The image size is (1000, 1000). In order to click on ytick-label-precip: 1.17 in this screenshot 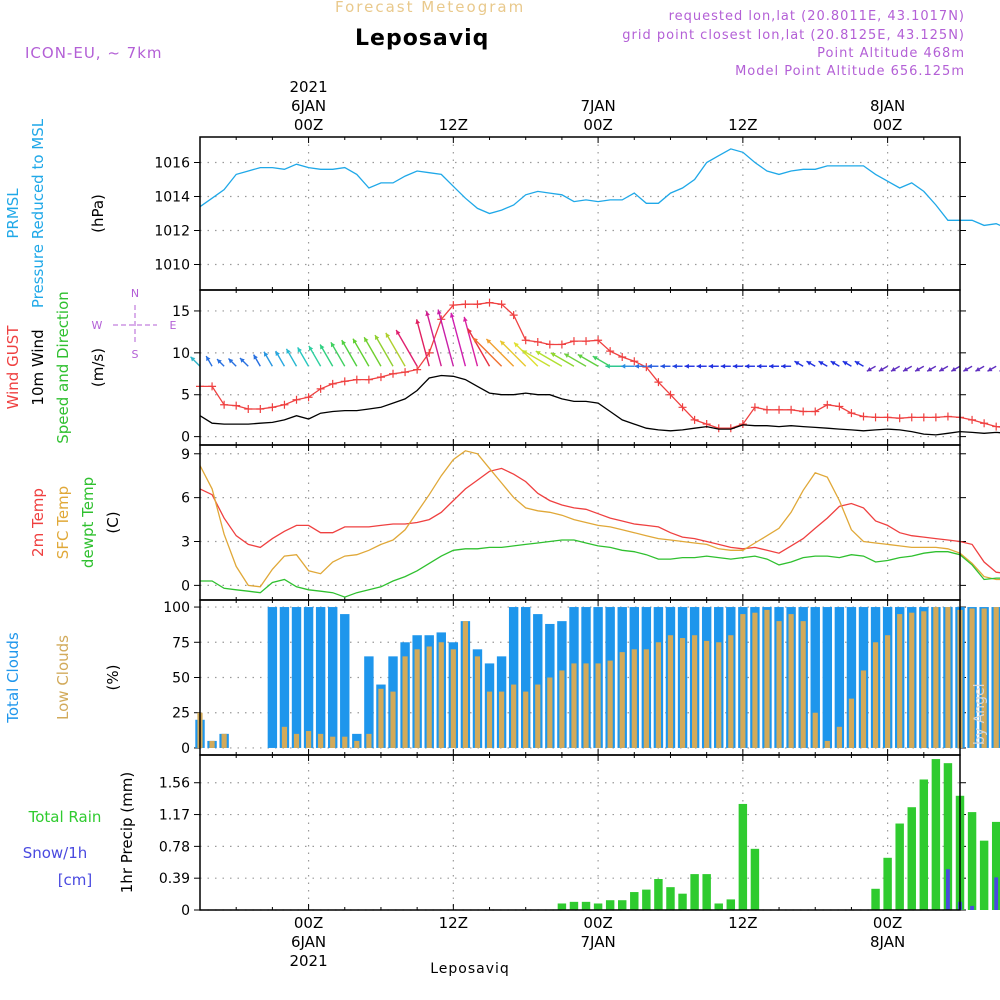, I will do `click(174, 816)`.